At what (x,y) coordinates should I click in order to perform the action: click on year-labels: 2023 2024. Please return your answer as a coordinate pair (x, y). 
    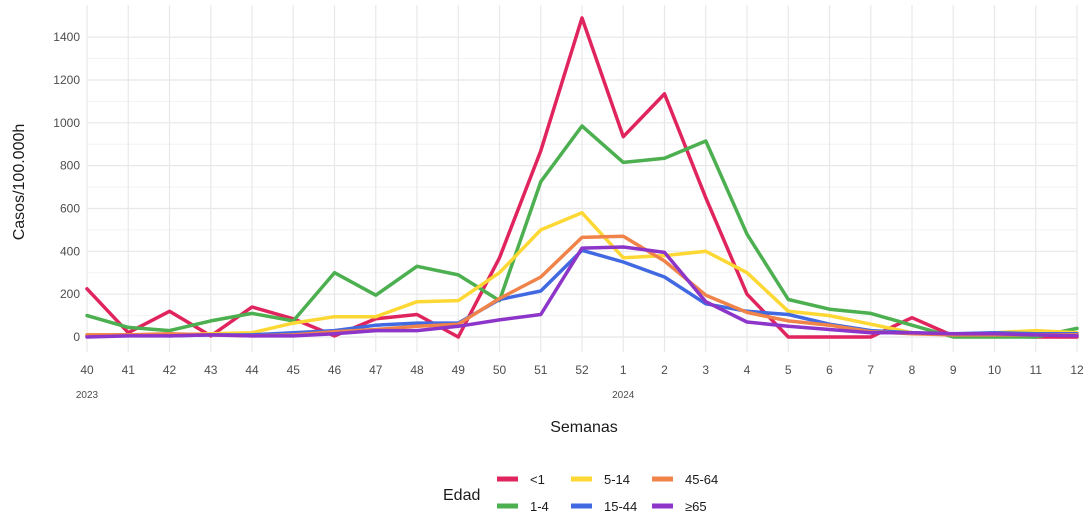
    Looking at the image, I should click on (355, 395).